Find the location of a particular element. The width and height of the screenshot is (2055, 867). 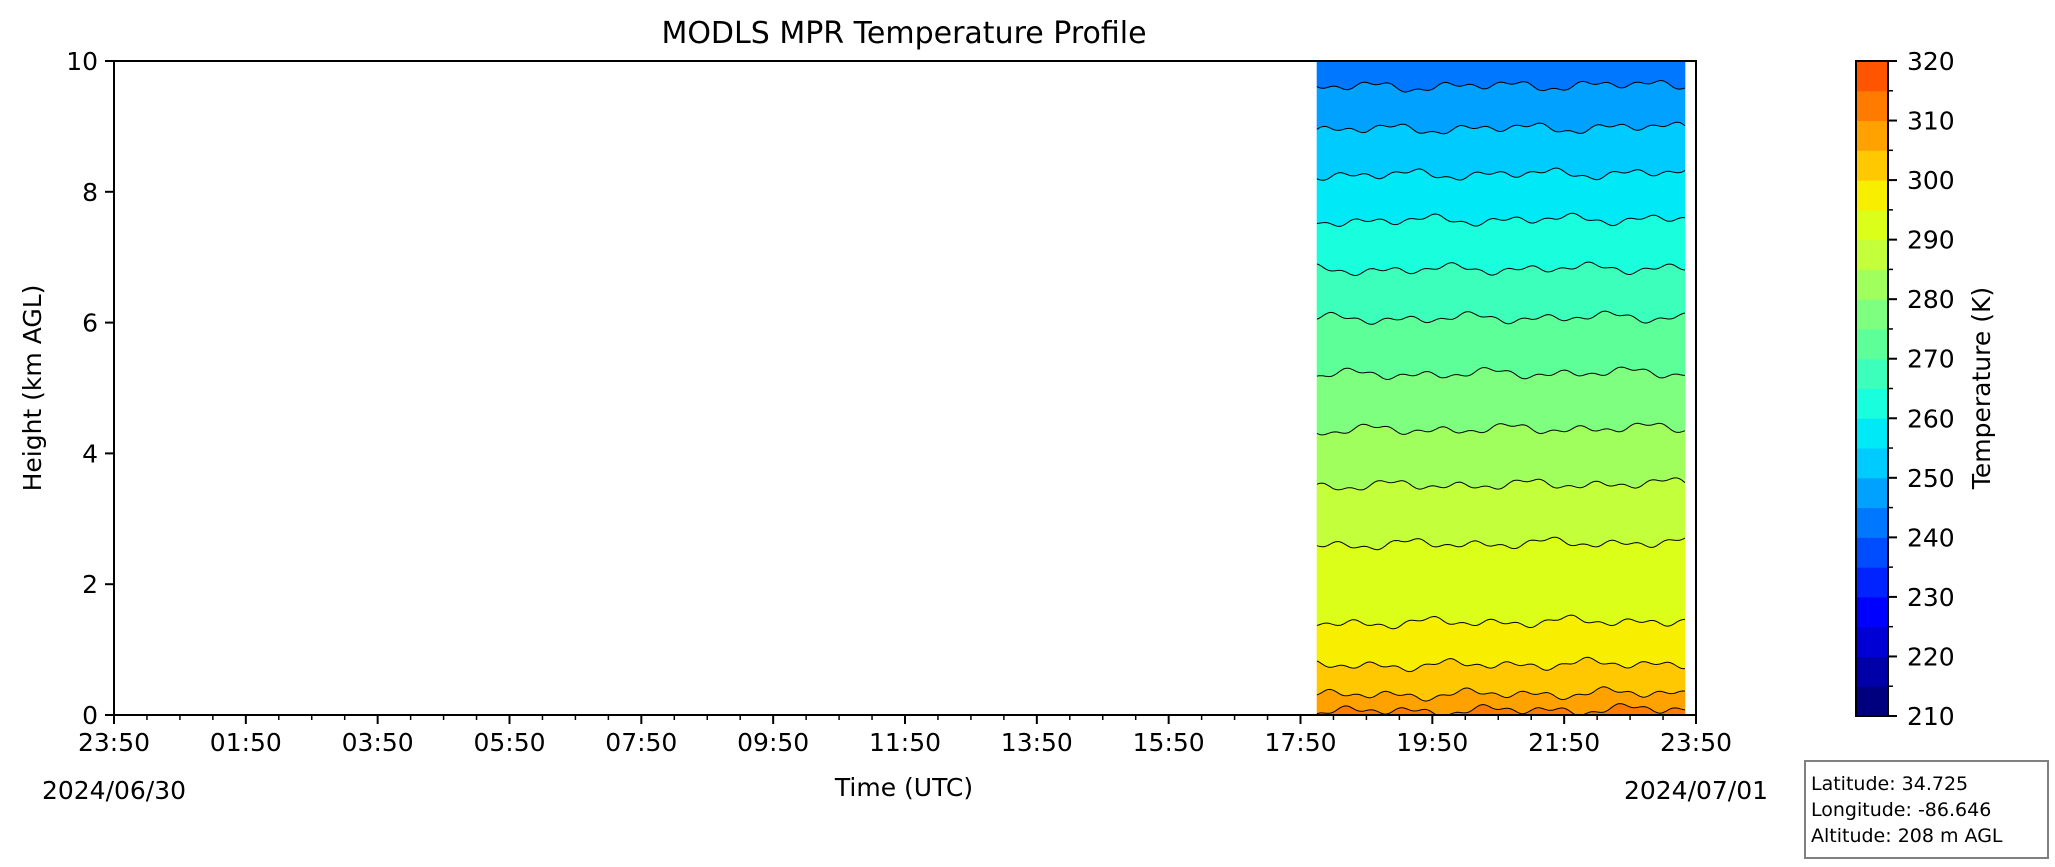

altitude-text: Altitude: 208 m AGL is located at coordinates (1907, 836).